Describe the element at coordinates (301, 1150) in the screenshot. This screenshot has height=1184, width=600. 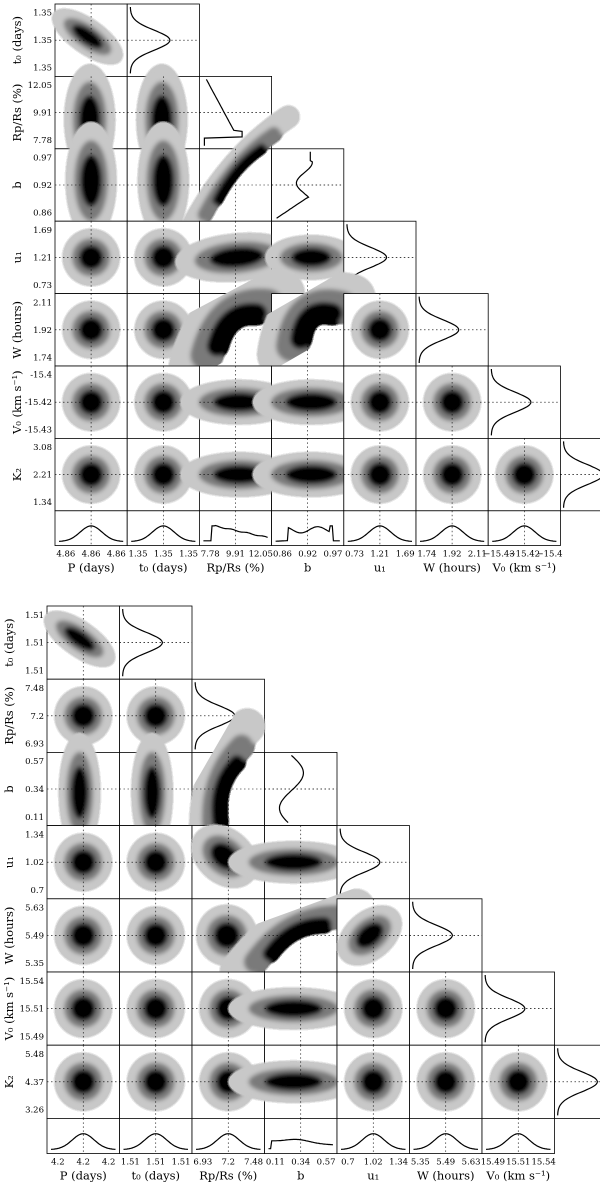
I see `marginal-panel-3: 0.11 0.34 0.57 b` at that location.